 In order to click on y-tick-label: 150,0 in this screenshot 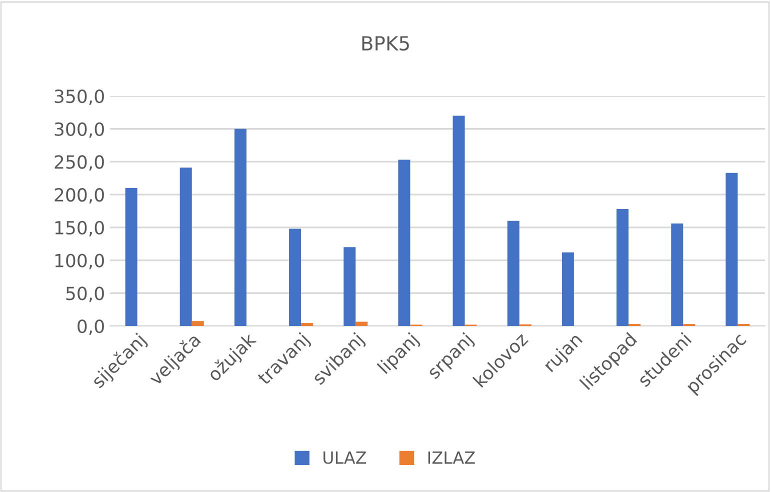, I will do `click(79, 228)`.